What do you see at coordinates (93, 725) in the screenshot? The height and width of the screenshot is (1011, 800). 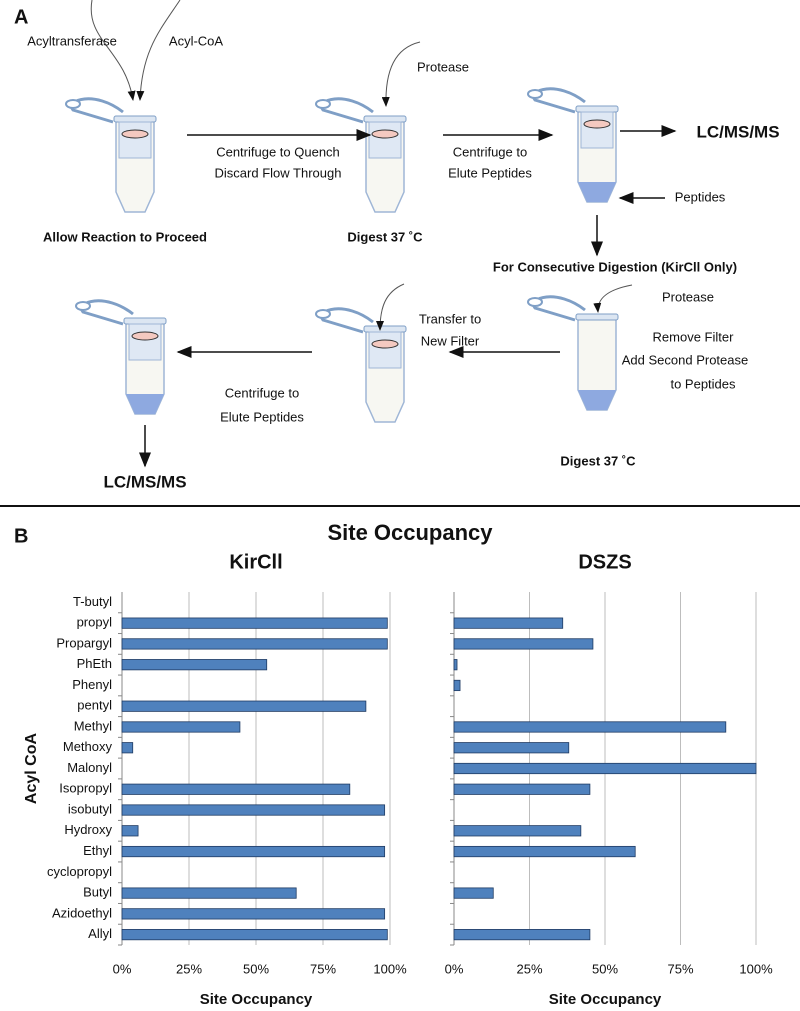 I see `y-tick-label: Methyl` at bounding box center [93, 725].